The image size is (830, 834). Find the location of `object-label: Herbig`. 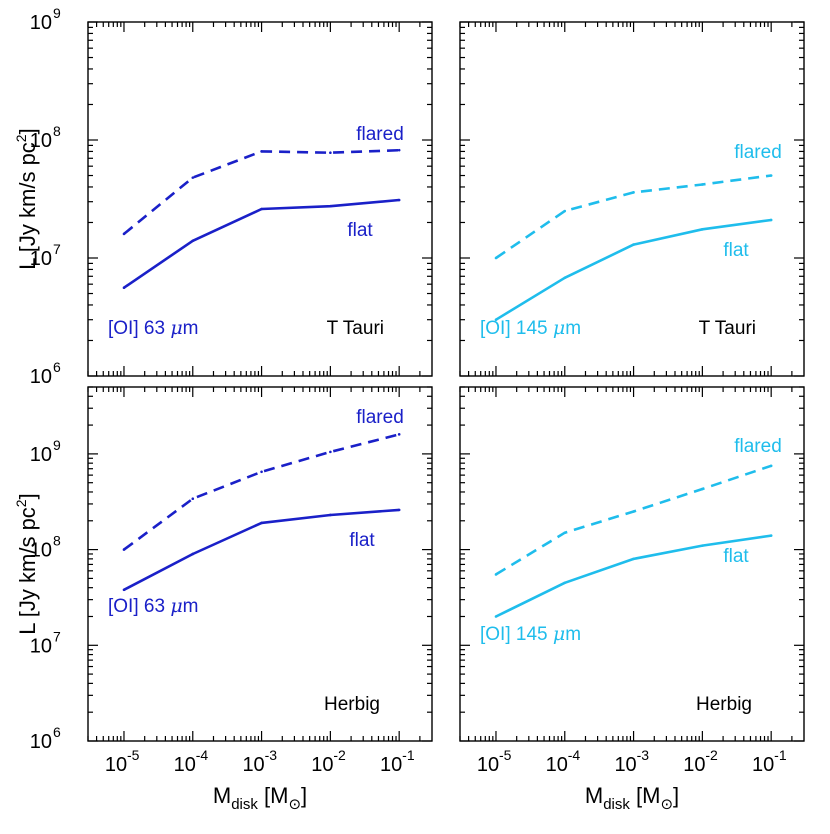

object-label: Herbig is located at coordinates (724, 704).